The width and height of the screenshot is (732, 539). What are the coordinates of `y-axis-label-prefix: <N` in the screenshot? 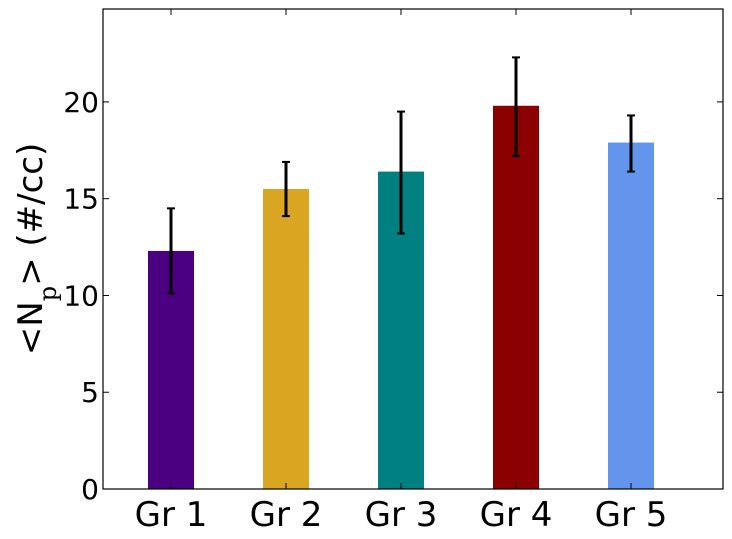 It's located at (31, 328).